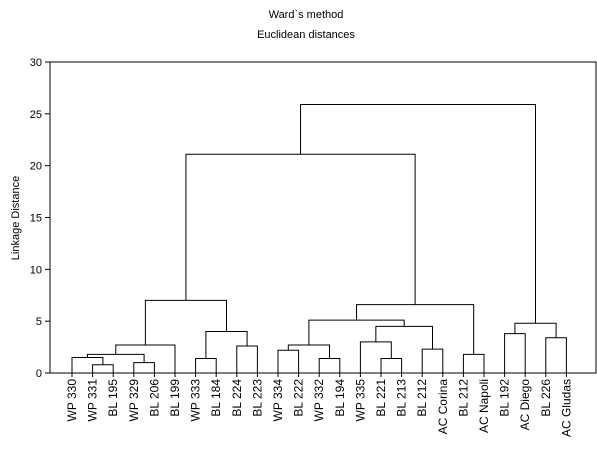  I want to click on y-tick-label: 5, so click(39, 322).